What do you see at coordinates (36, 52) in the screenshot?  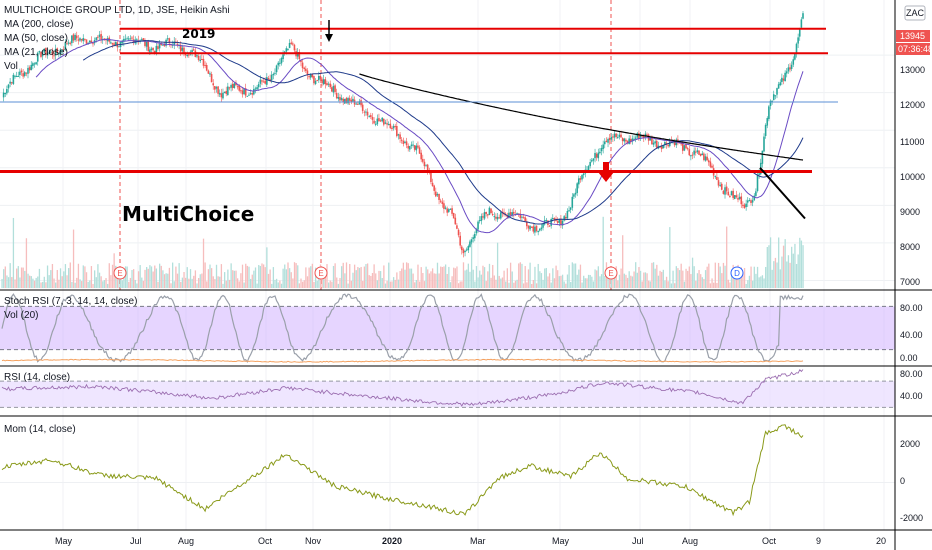 I see `legend-ma21: MA (21, close)` at bounding box center [36, 52].